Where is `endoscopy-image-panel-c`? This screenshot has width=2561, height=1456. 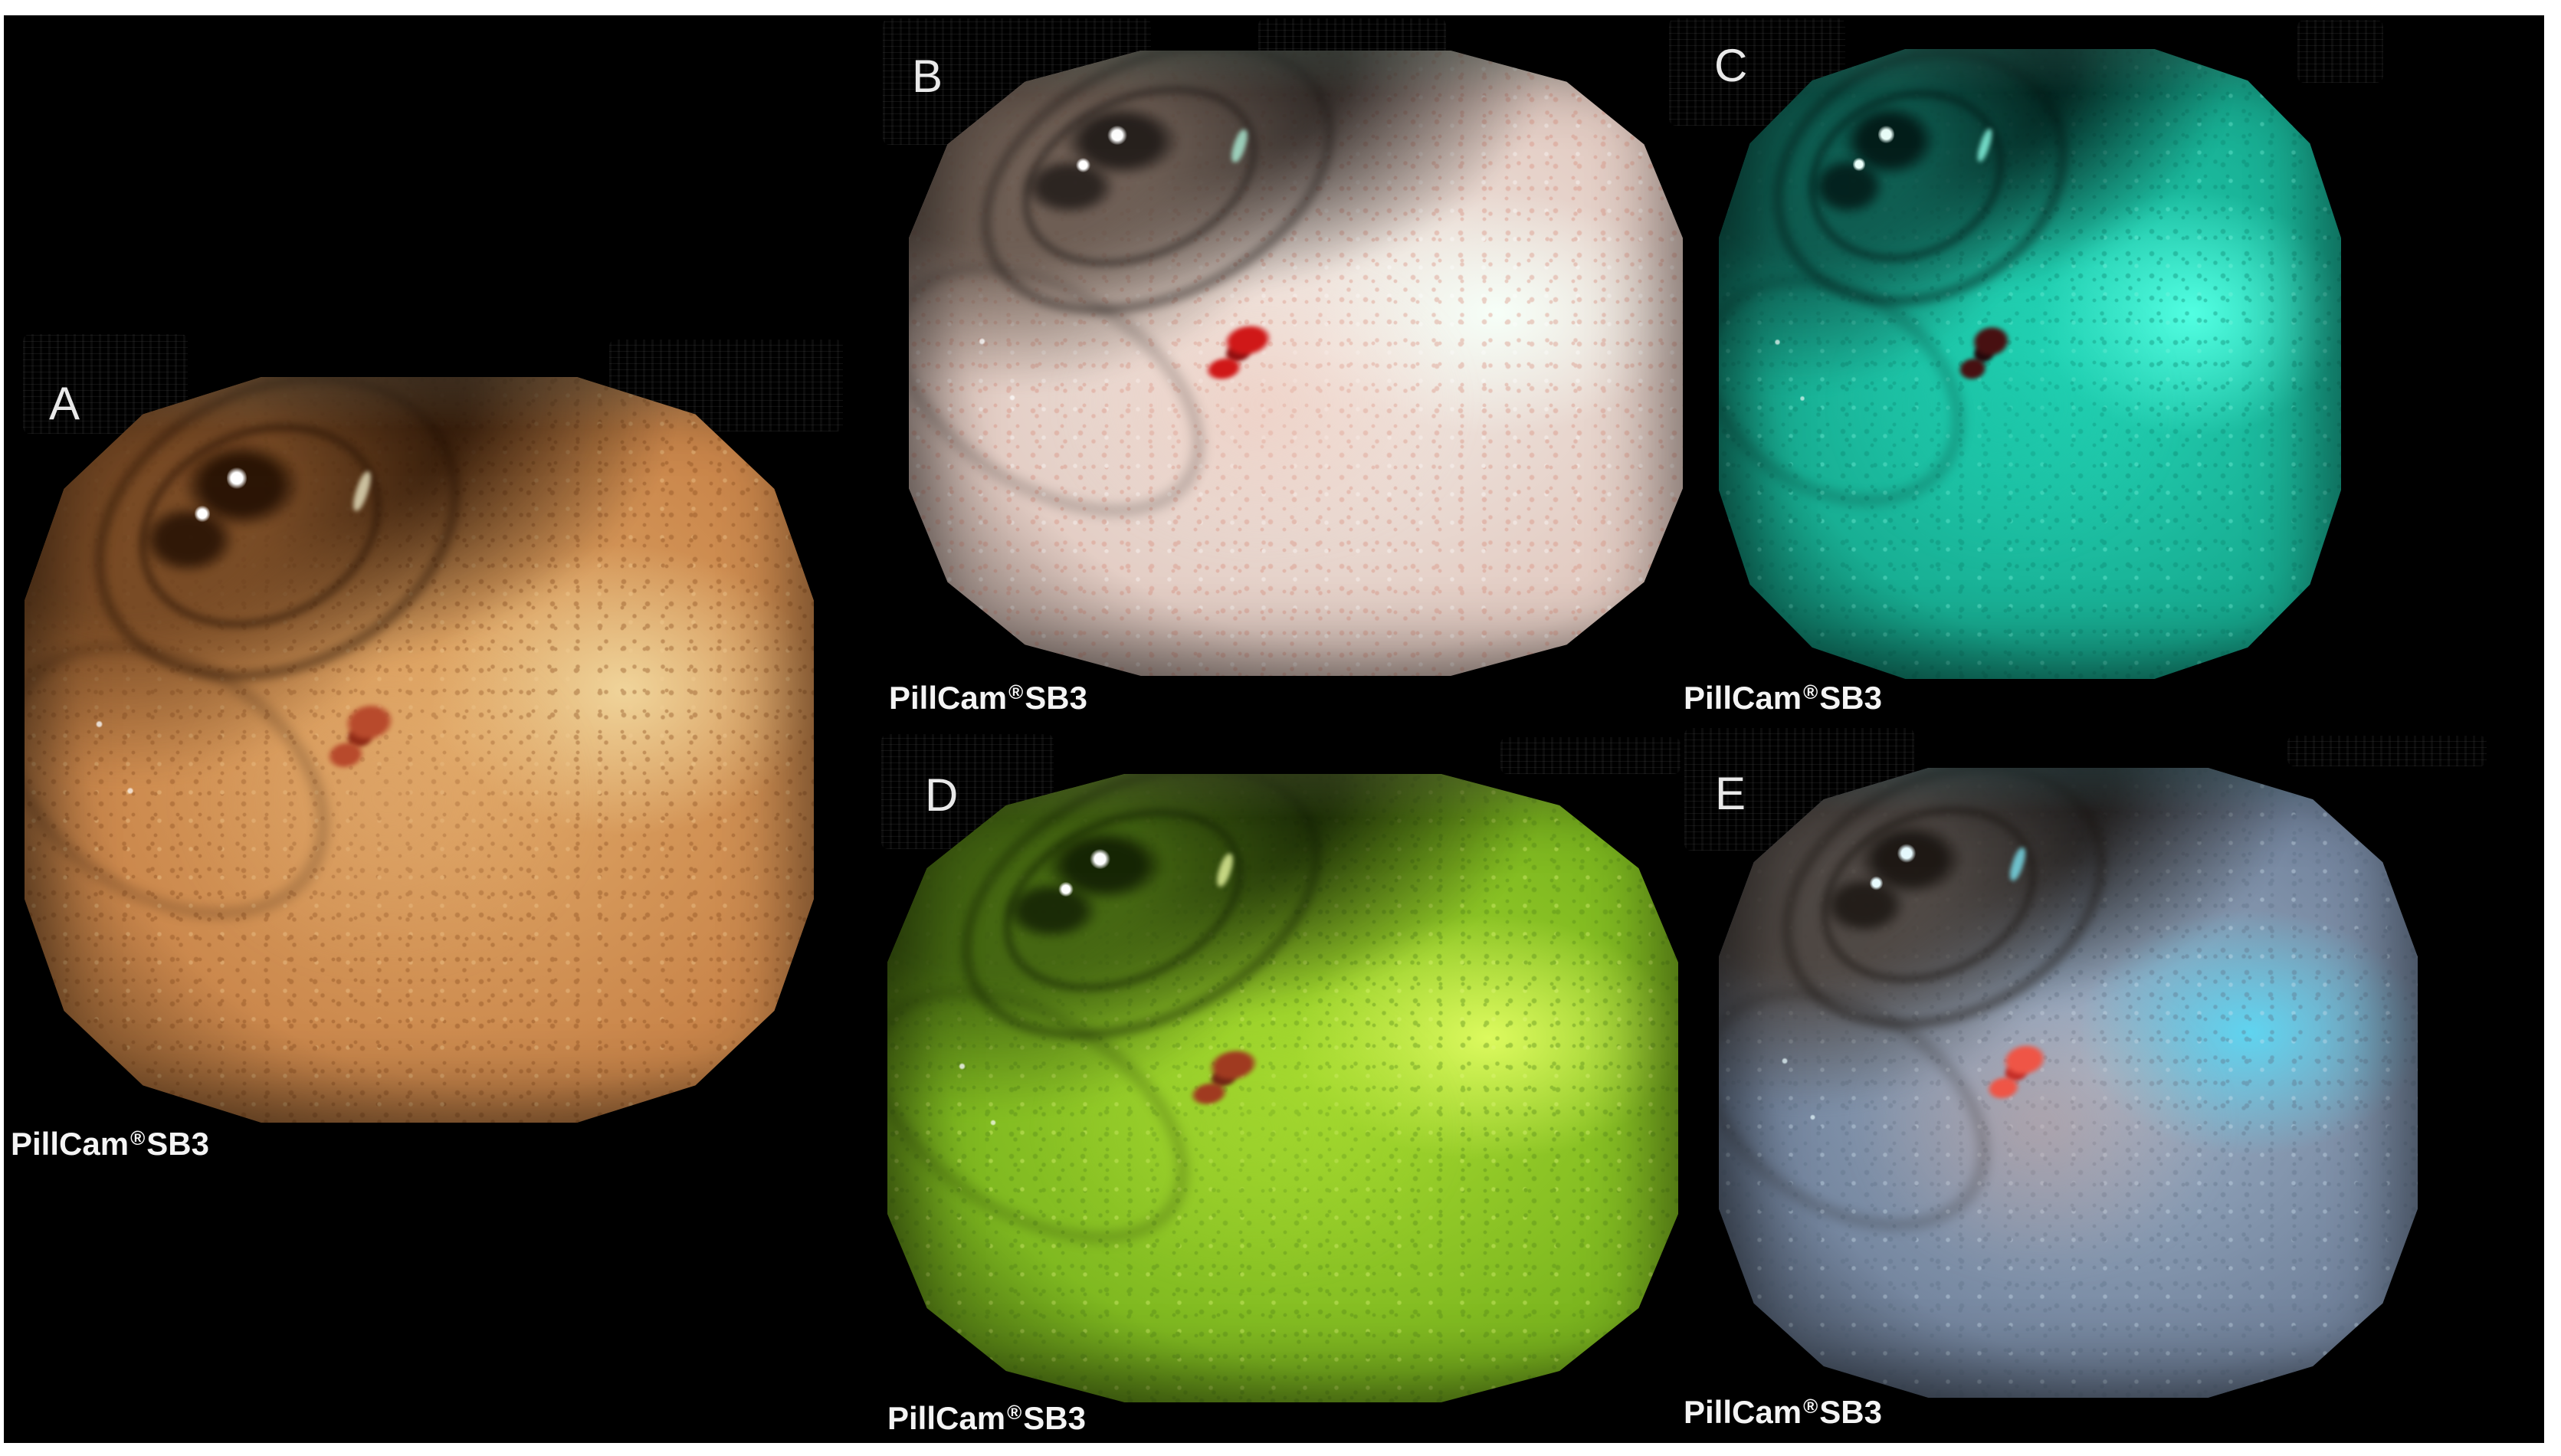 endoscopy-image-panel-c is located at coordinates (2030, 364).